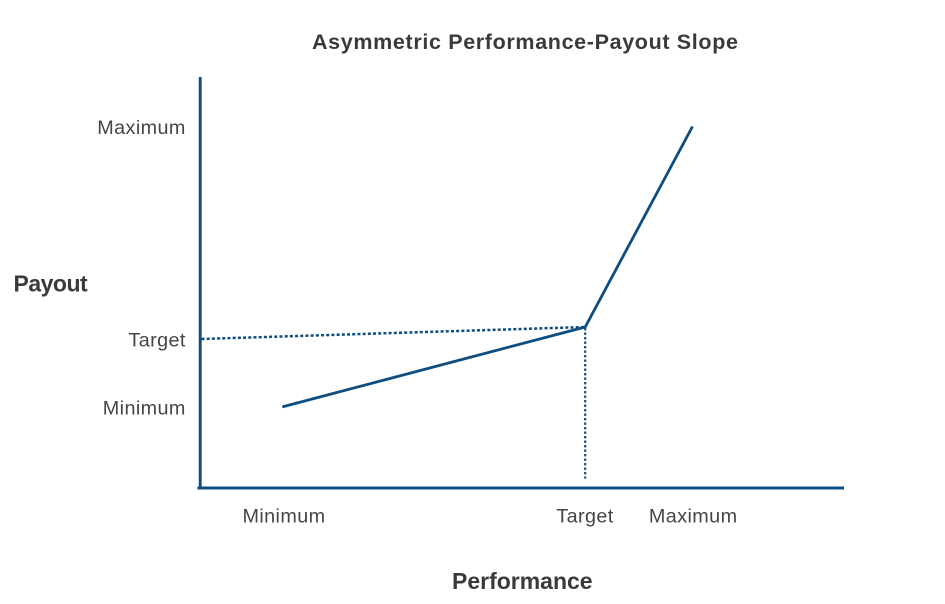  What do you see at coordinates (522, 581) in the screenshot?
I see `svg-text: Performance` at bounding box center [522, 581].